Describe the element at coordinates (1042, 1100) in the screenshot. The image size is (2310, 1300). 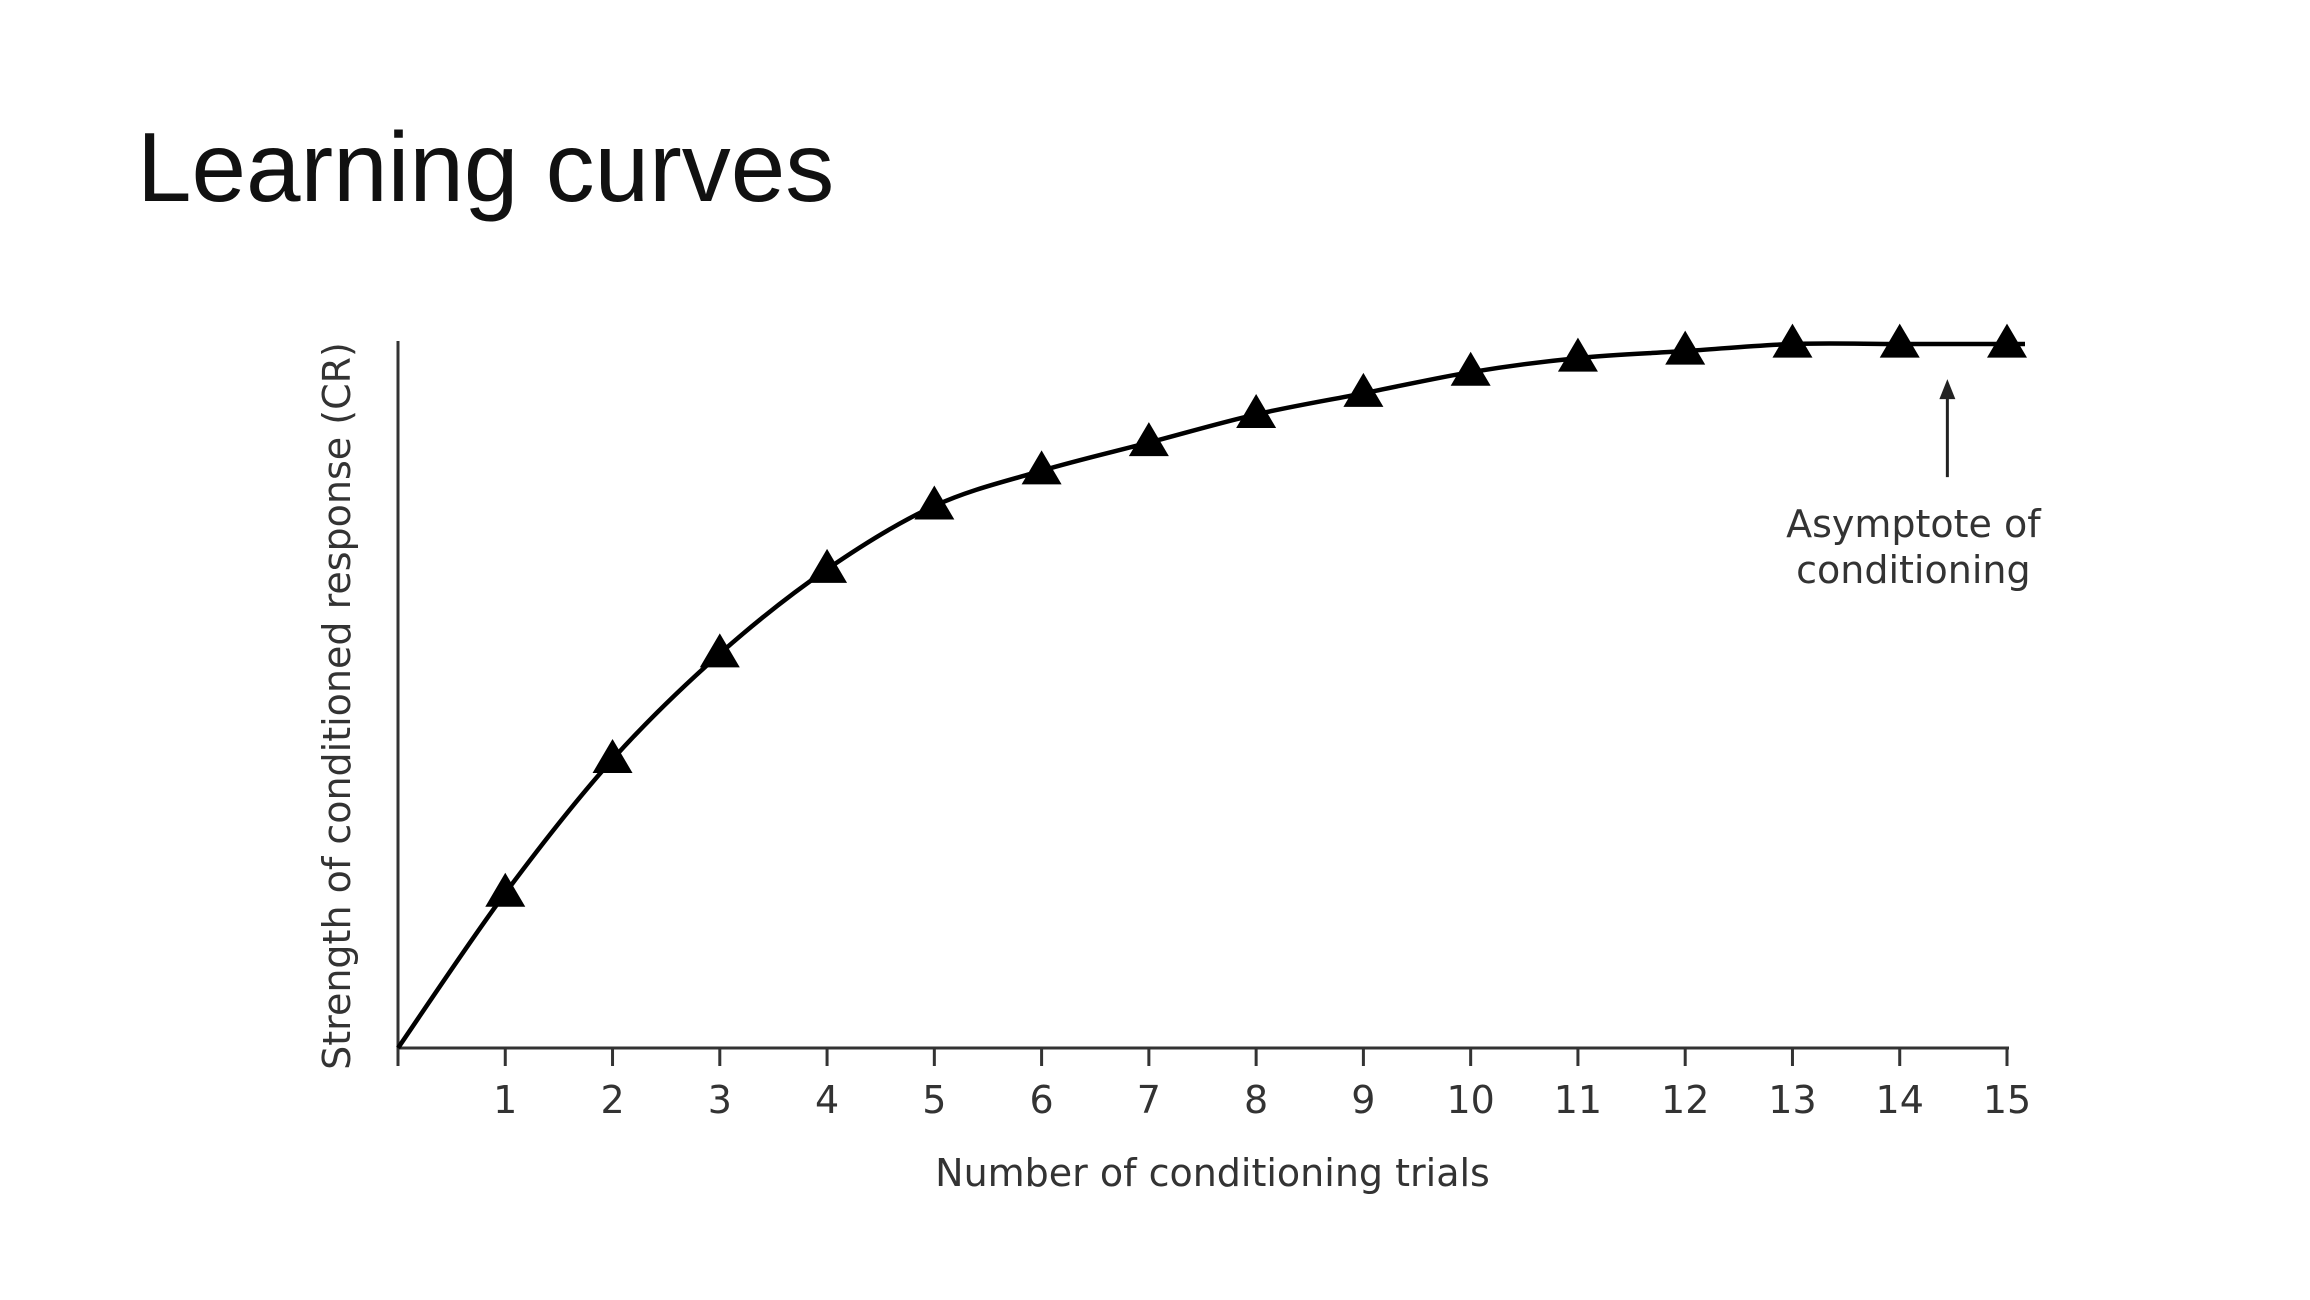
I see `x-tick-label: 6` at that location.